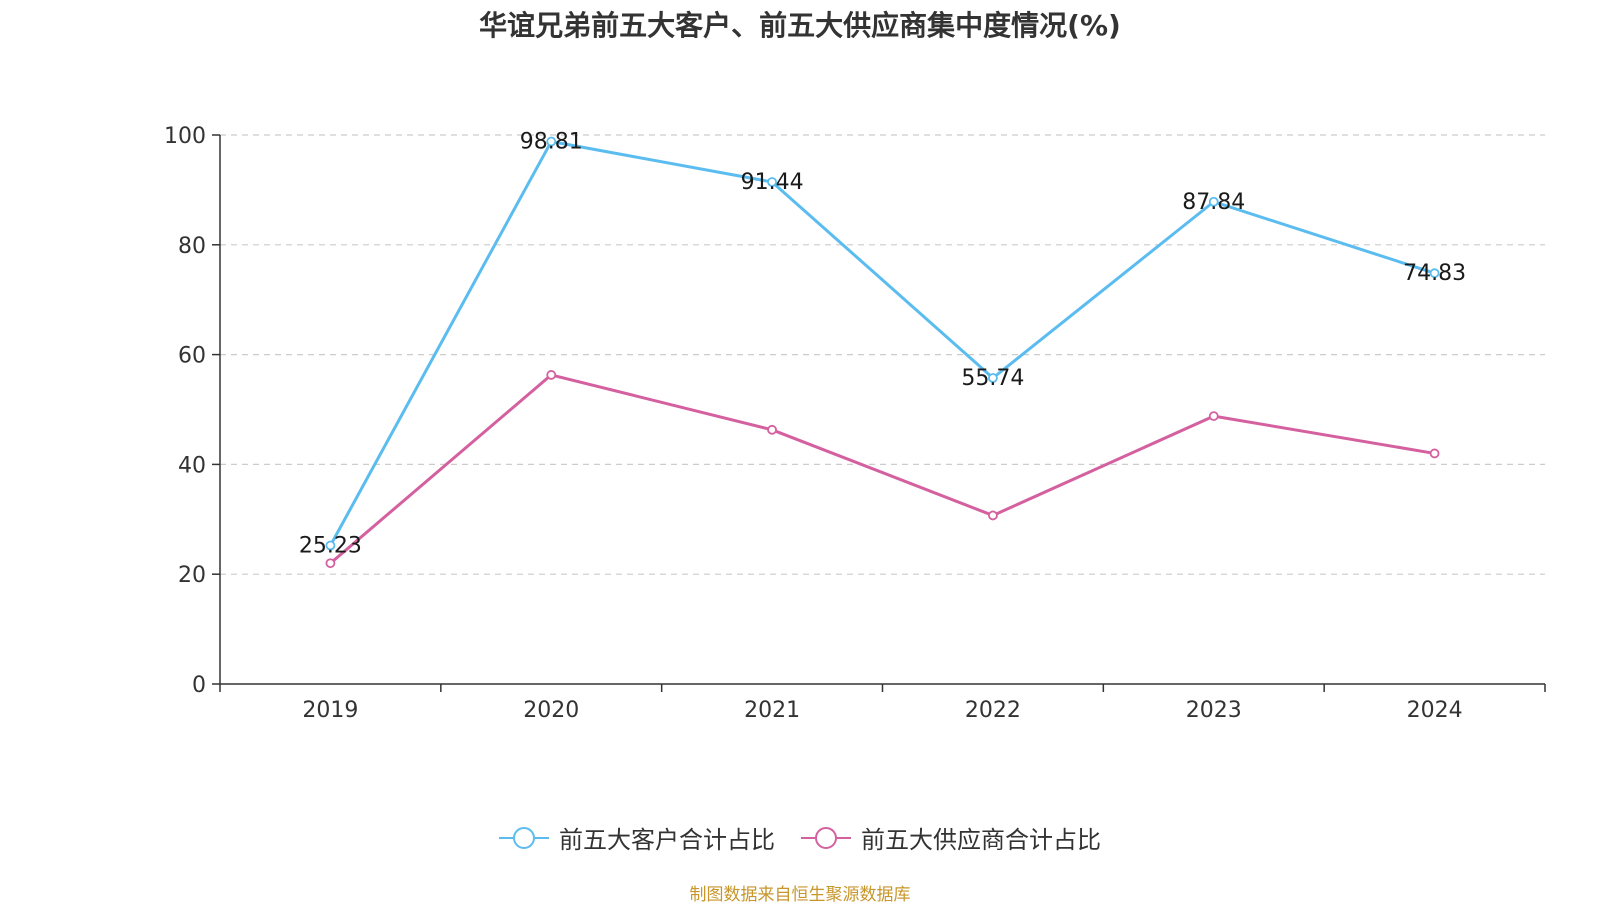 The width and height of the screenshot is (1600, 905). Describe the element at coordinates (192, 575) in the screenshot. I see `y-tick-label-20: 20` at that location.